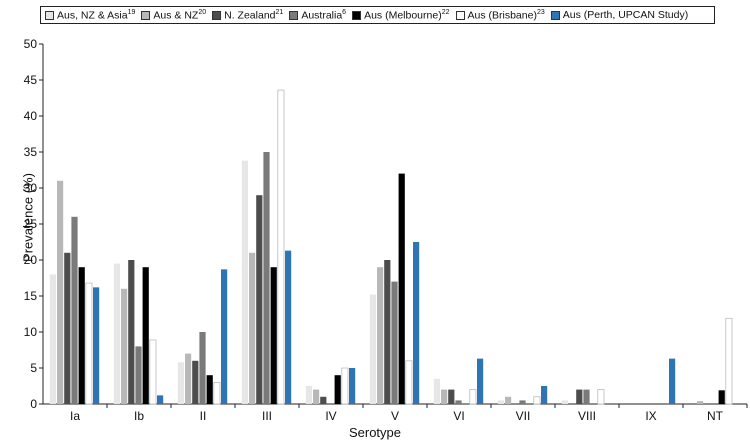 The width and height of the screenshot is (750, 442). What do you see at coordinates (375, 432) in the screenshot?
I see `x-axis-label: Serotype` at bounding box center [375, 432].